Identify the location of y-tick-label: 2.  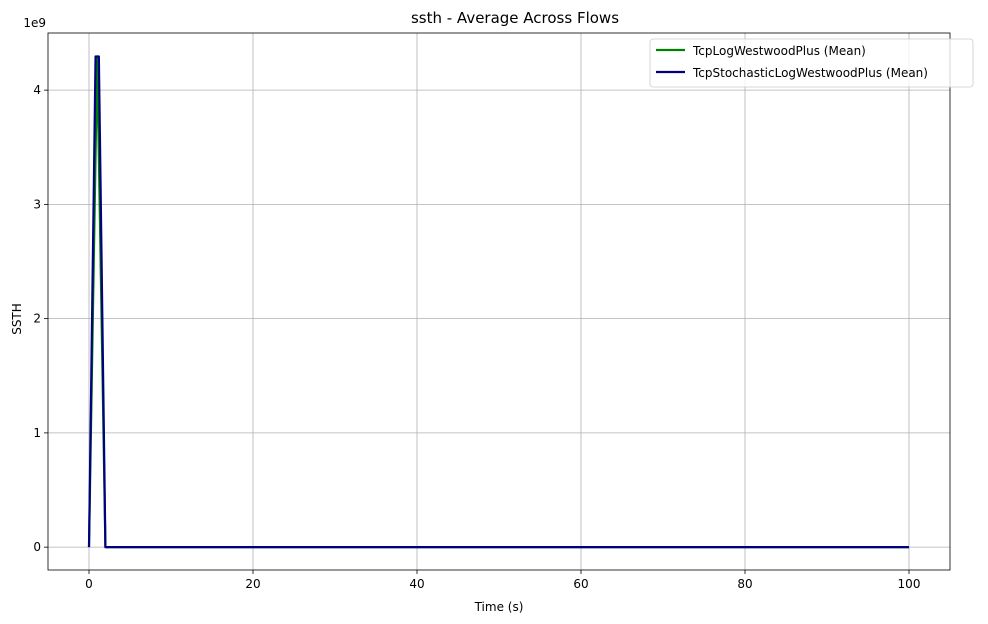
(37, 319).